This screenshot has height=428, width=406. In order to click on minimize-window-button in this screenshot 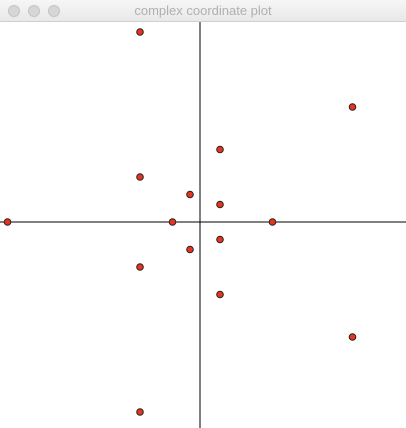, I will do `click(34, 11)`.